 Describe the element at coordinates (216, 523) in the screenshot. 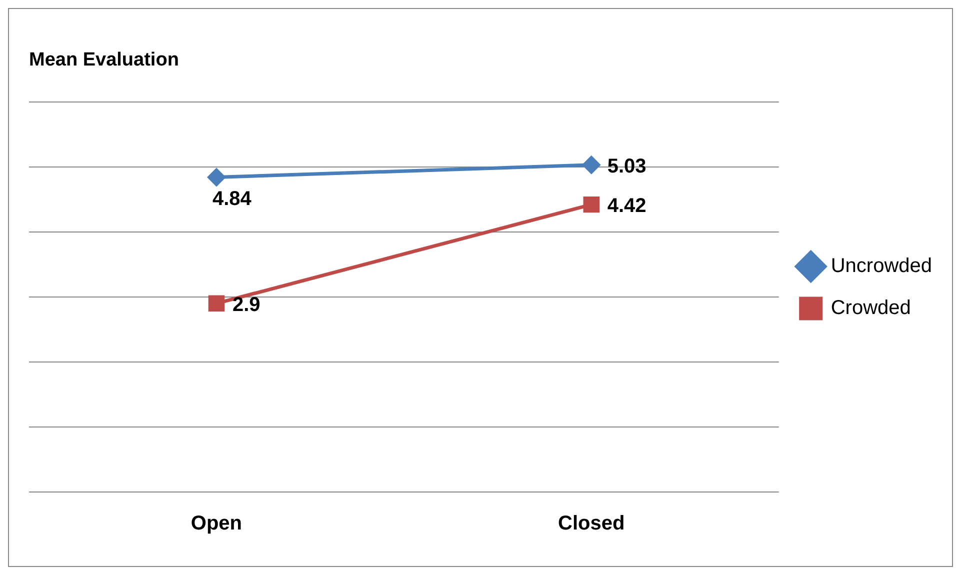

I see `x-tick-label: Open` at that location.